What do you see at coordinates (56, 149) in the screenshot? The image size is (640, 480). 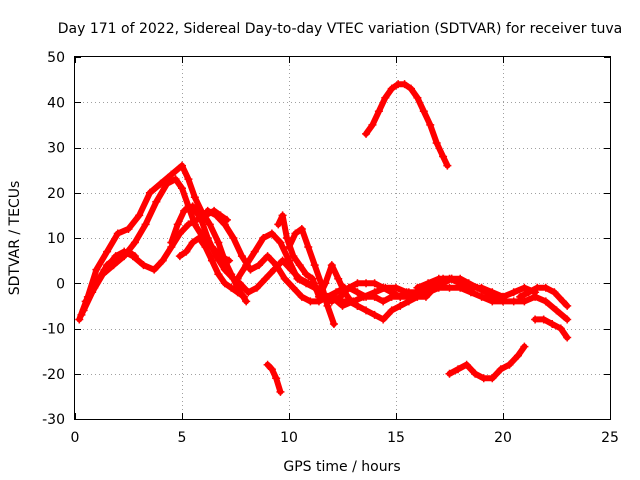 I see `y-tick-label: 30` at bounding box center [56, 149].